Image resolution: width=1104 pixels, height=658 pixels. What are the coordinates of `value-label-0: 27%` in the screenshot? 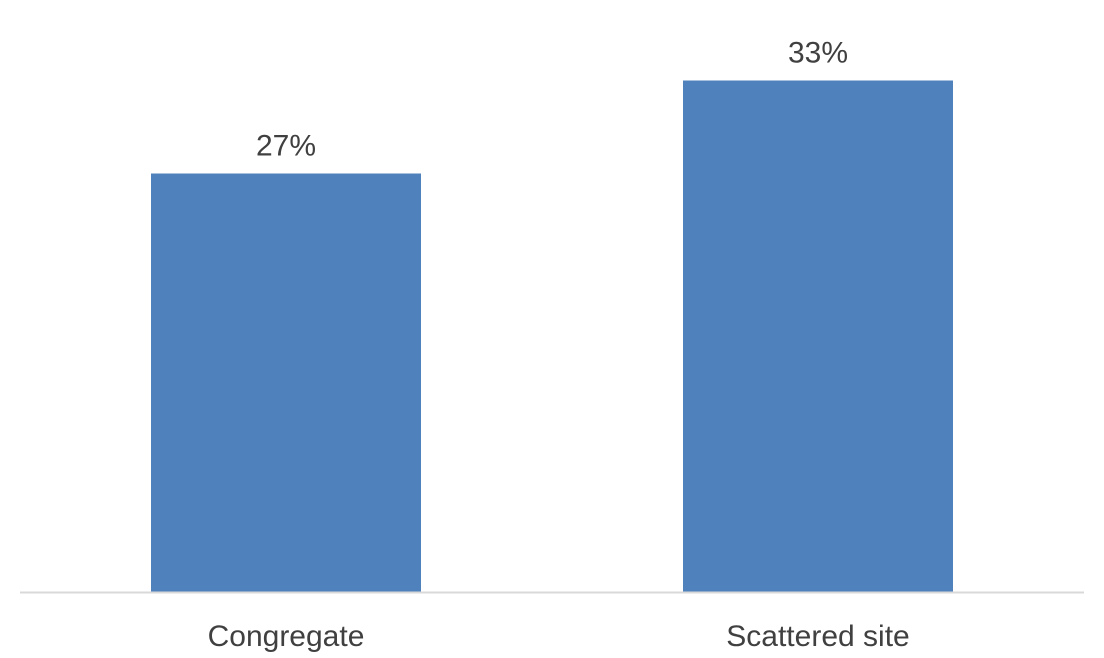 It's located at (286, 146).